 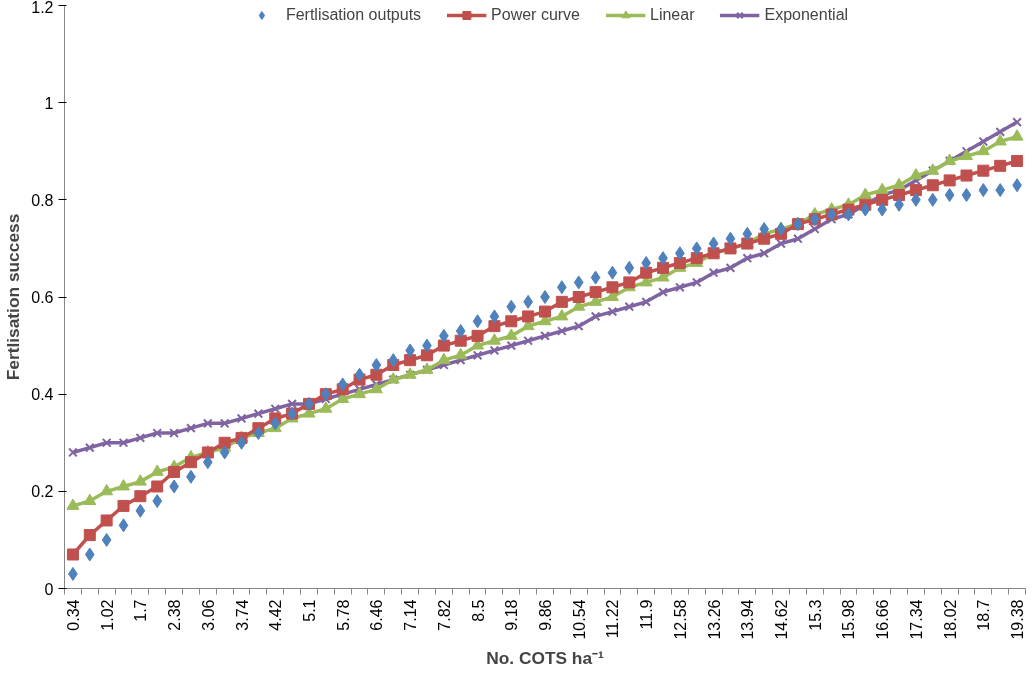 I want to click on x-tick-label: 18.7, so click(x=984, y=615).